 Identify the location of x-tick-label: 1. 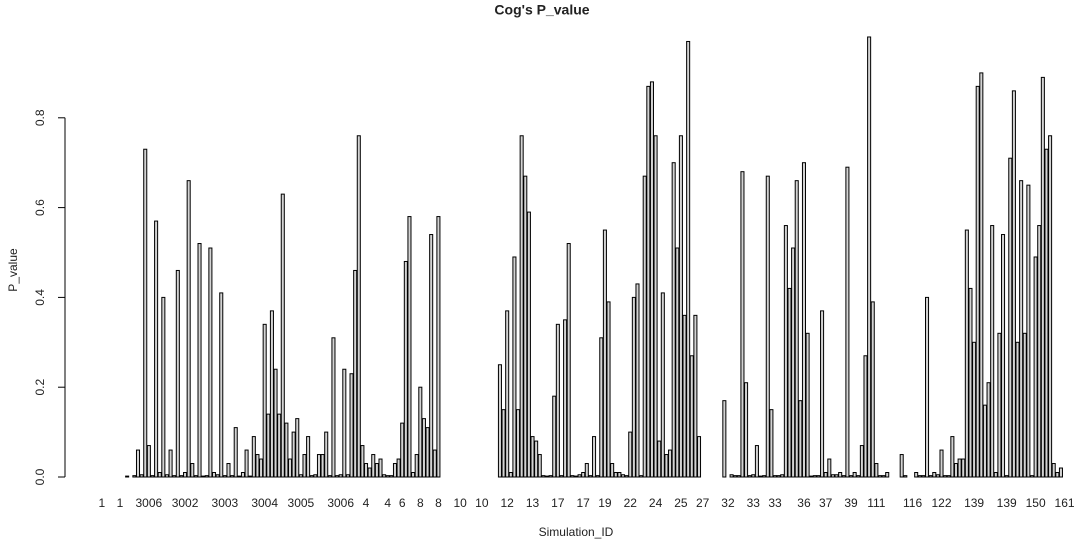
(101, 503).